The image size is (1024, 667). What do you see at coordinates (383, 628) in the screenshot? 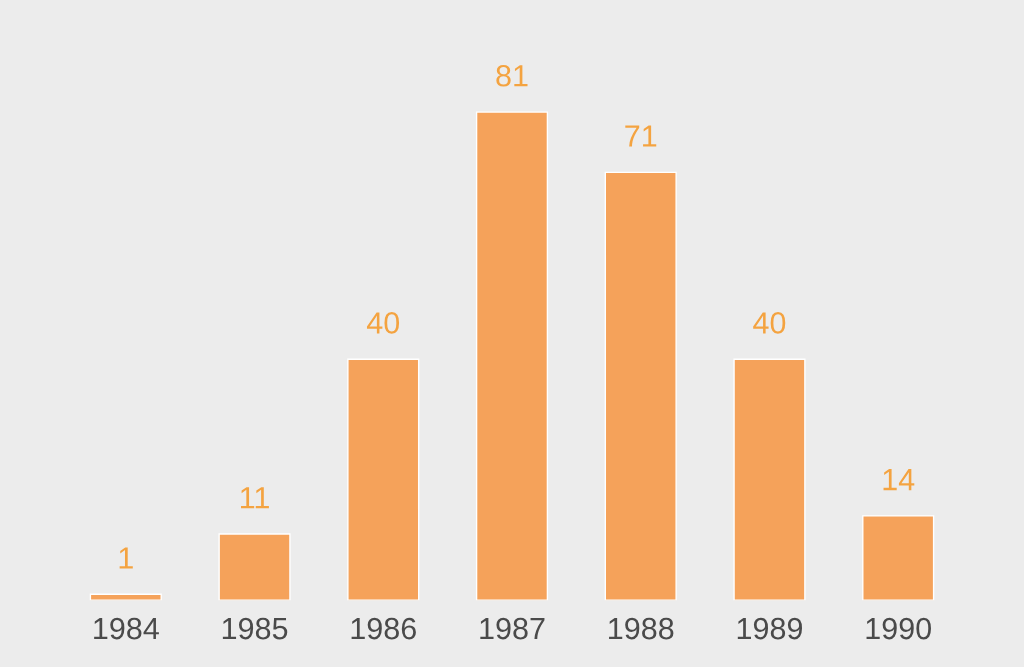
I see `x-tick-label: 1986` at bounding box center [383, 628].